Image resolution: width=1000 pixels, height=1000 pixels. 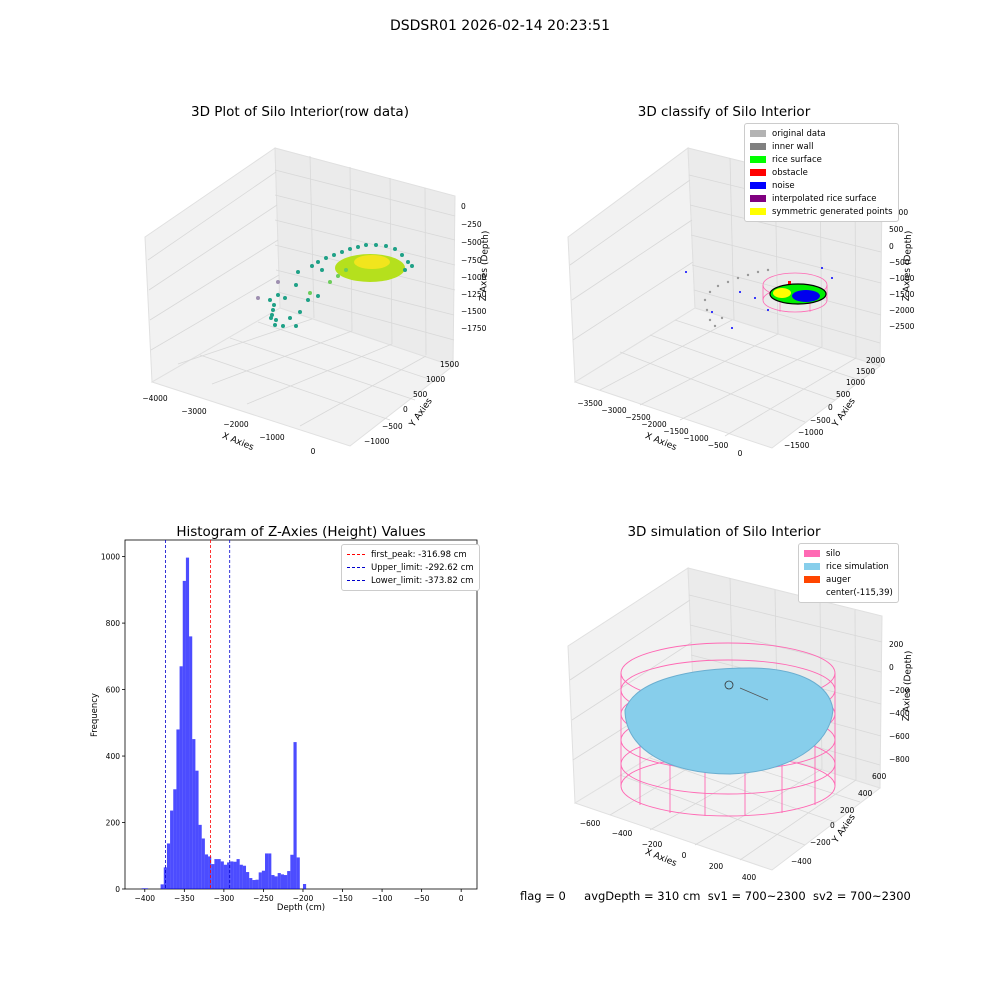 I want to click on raw-ytick: −500, so click(x=392, y=426).